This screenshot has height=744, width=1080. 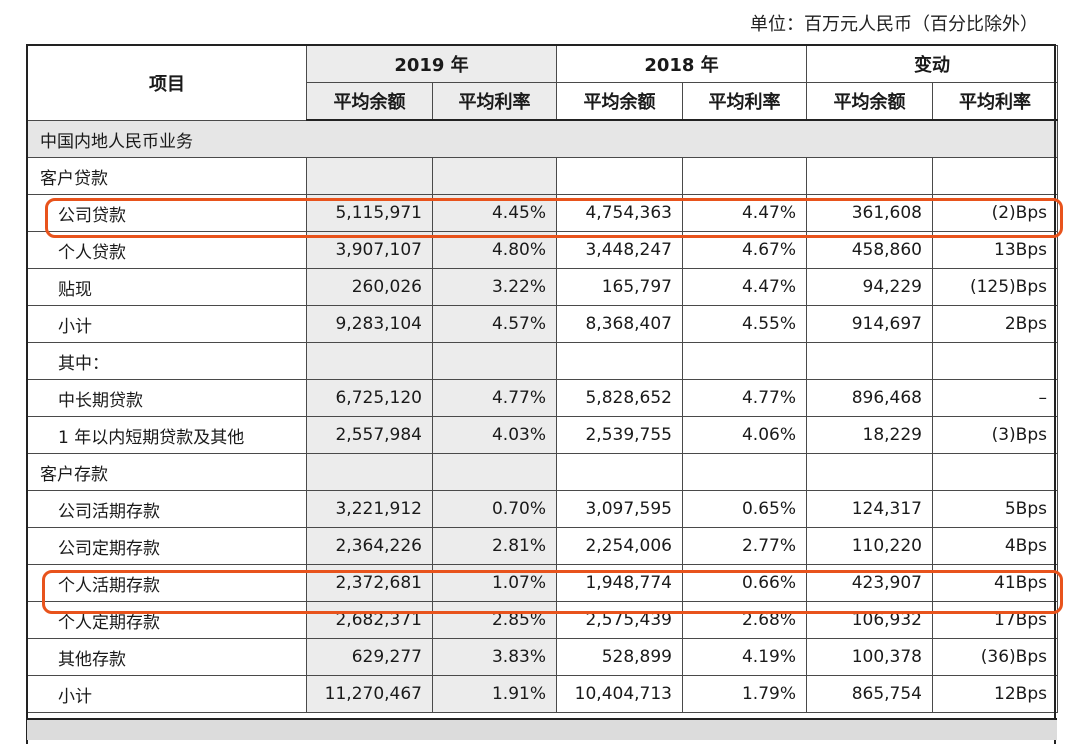 What do you see at coordinates (167, 398) in the screenshot?
I see `row-label: 中长期贷款` at bounding box center [167, 398].